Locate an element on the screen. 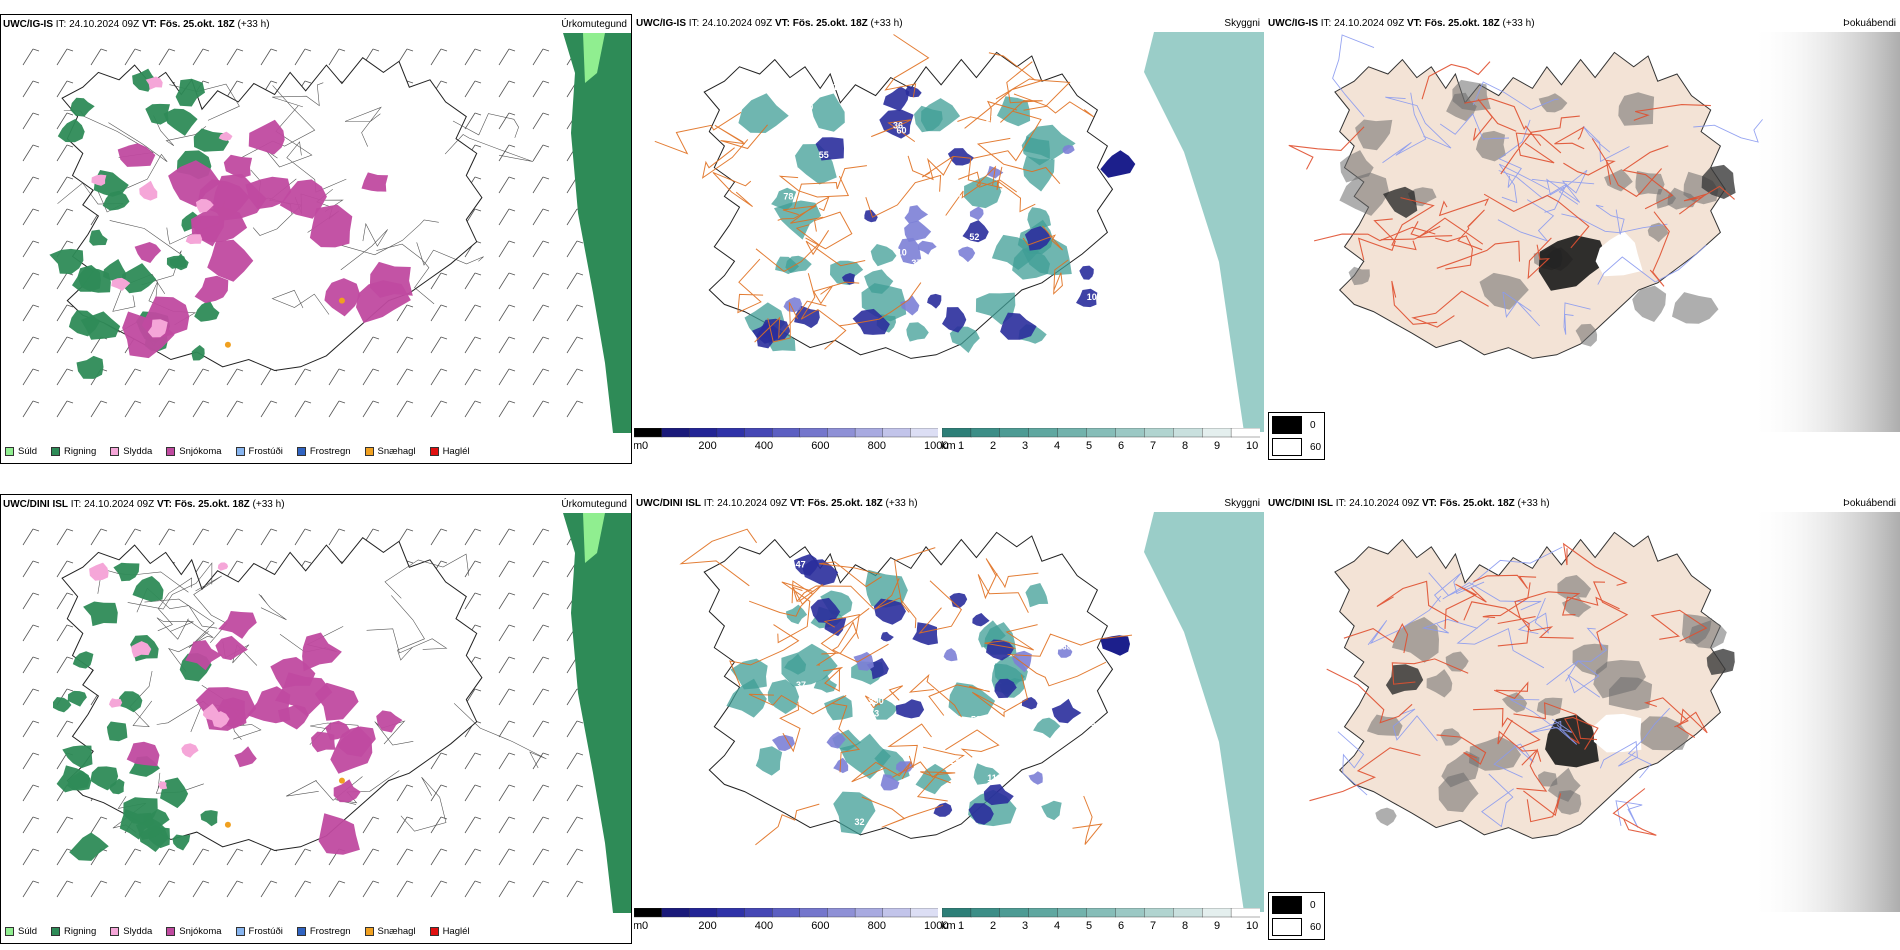  colorbar-tick: 200 is located at coordinates (707, 446).